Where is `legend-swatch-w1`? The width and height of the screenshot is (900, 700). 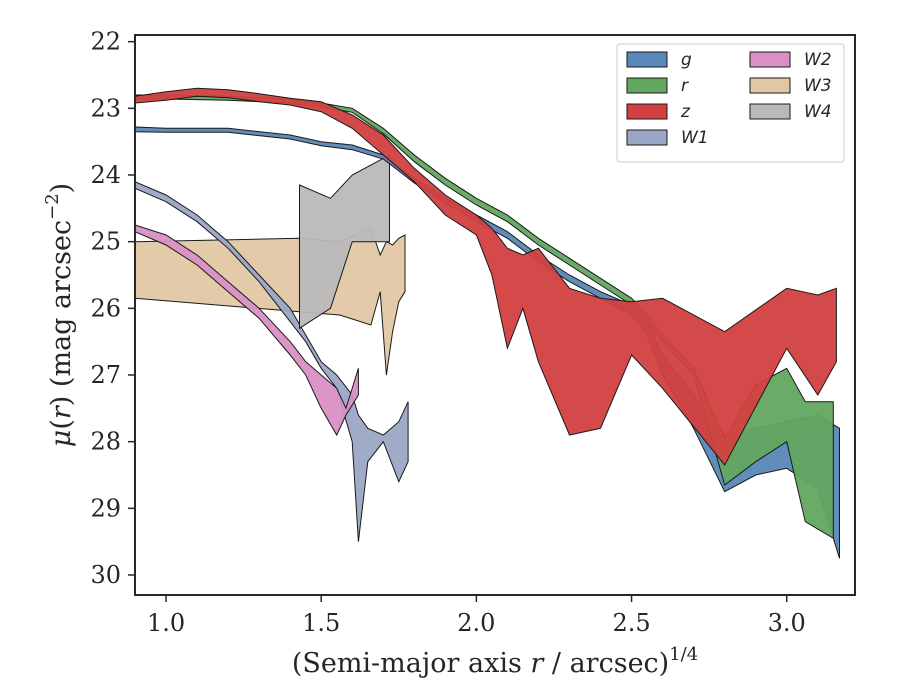 legend-swatch-w1 is located at coordinates (647, 137).